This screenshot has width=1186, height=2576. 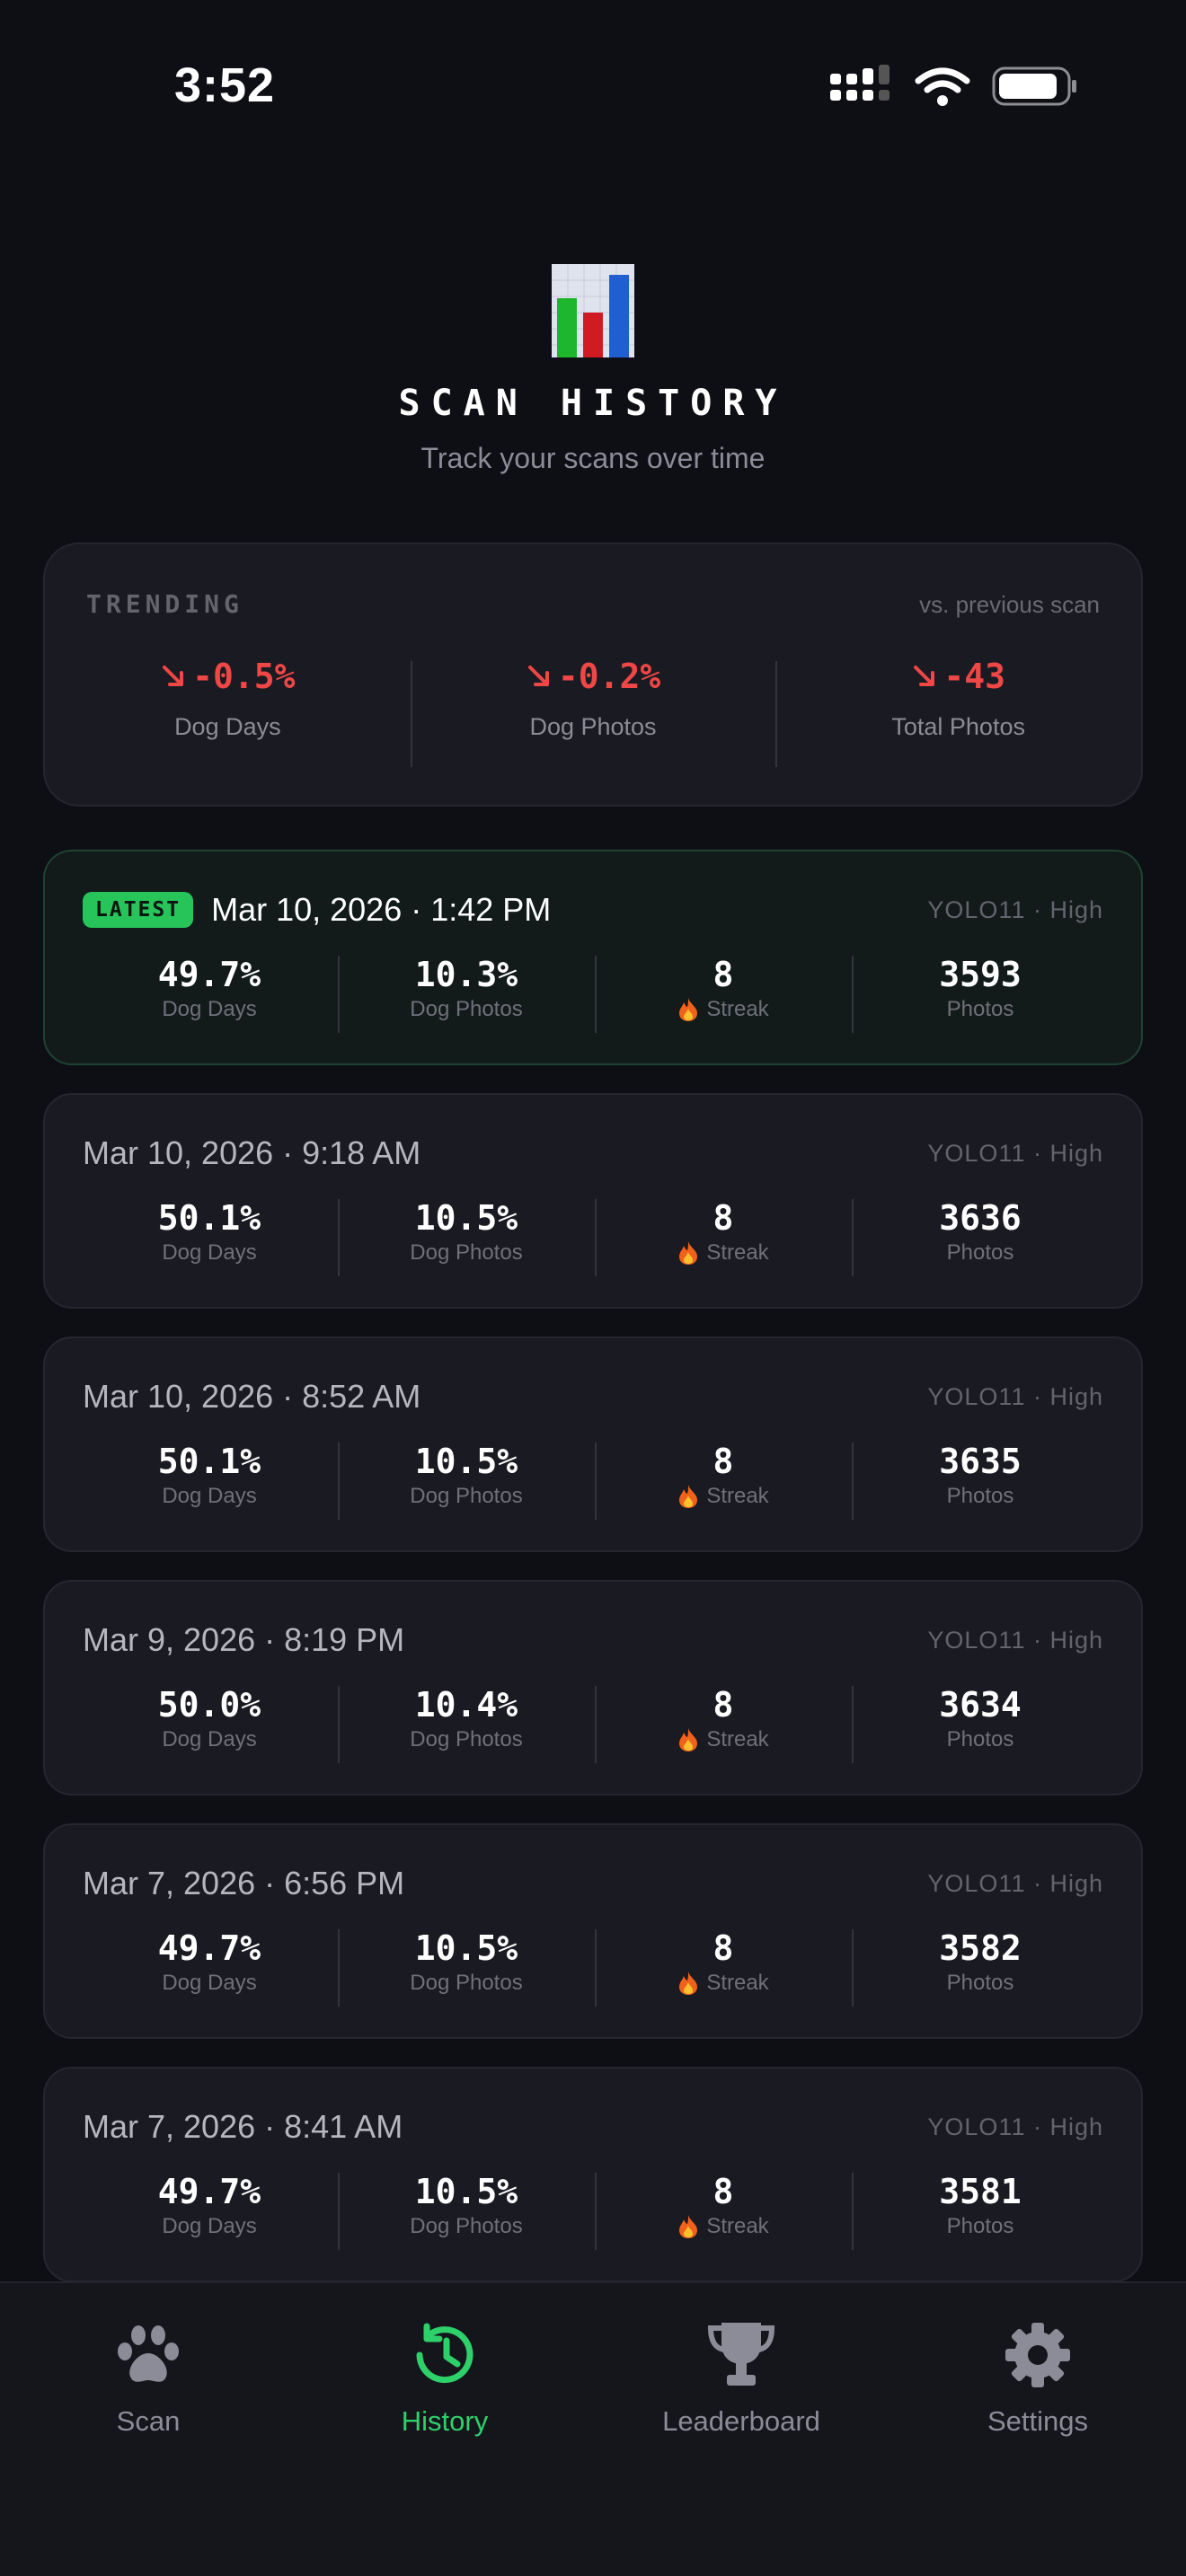 I want to click on wifi-icon, so click(x=942, y=86).